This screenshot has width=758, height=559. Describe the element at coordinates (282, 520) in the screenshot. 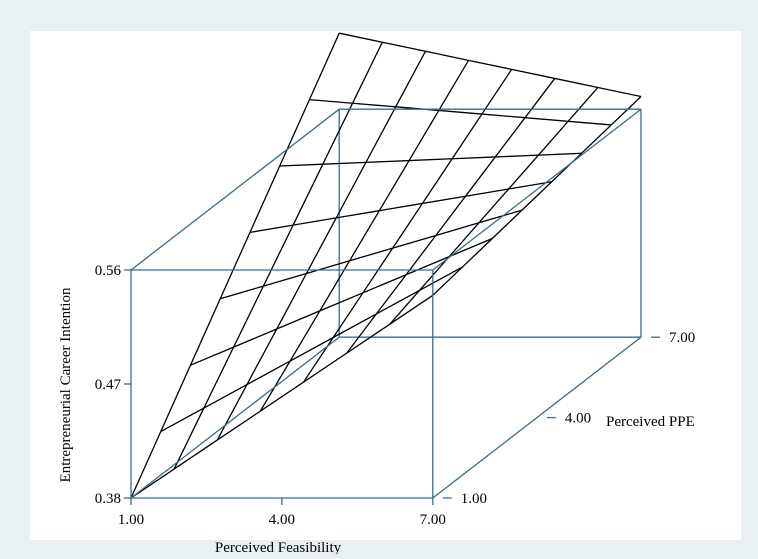

I see `x-tick-label: 4.00` at that location.